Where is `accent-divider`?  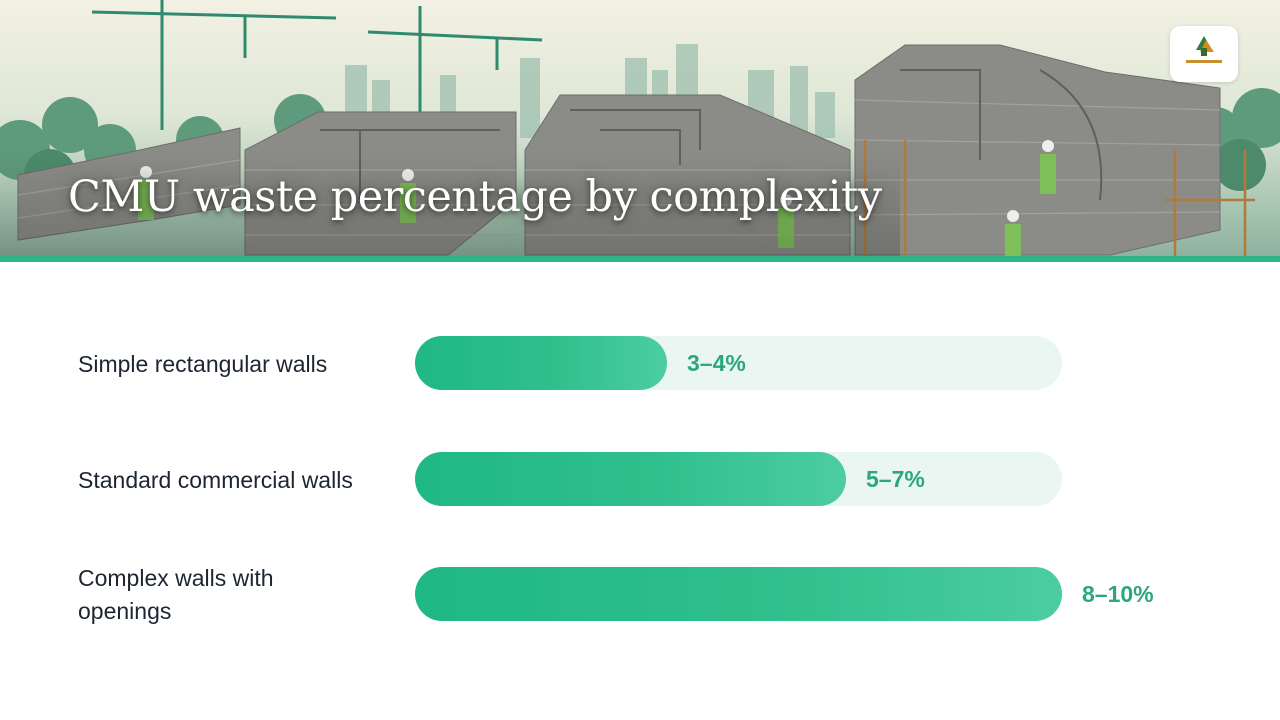 accent-divider is located at coordinates (640, 259).